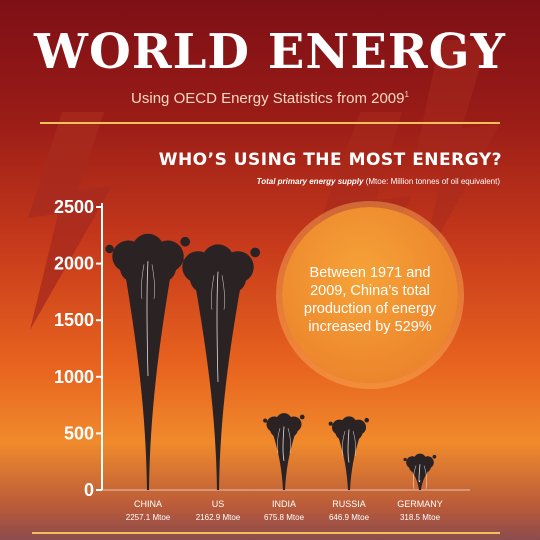 The height and width of the screenshot is (540, 540). What do you see at coordinates (284, 504) in the screenshot?
I see `category-label: INDIA` at bounding box center [284, 504].